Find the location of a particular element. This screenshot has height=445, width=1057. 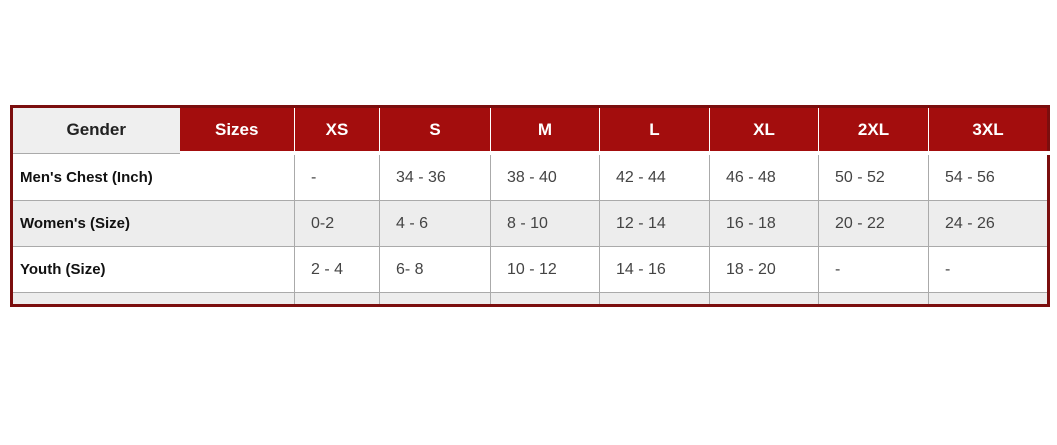

header-3xl: 3XL is located at coordinates (988, 130).